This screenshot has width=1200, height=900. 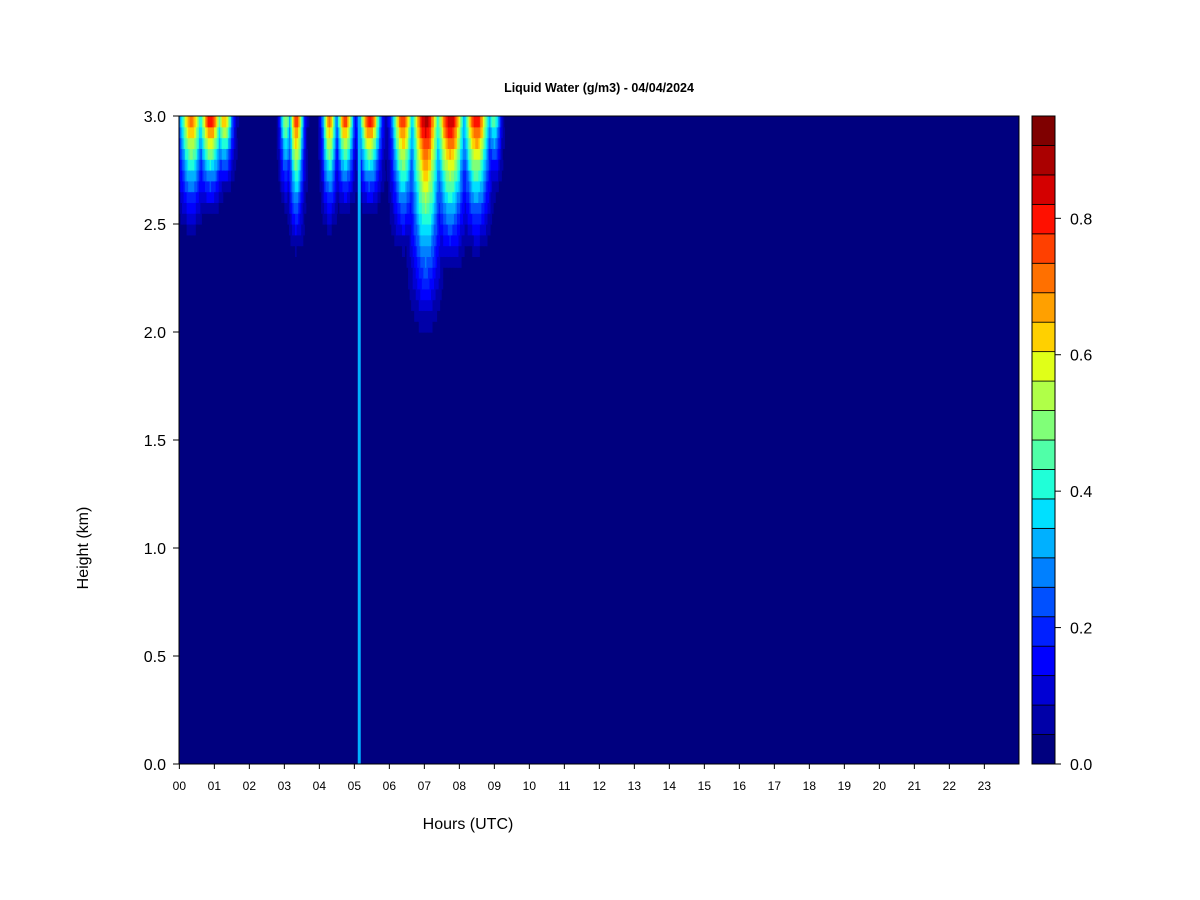 I want to click on x-tick-label: 18, so click(x=810, y=786).